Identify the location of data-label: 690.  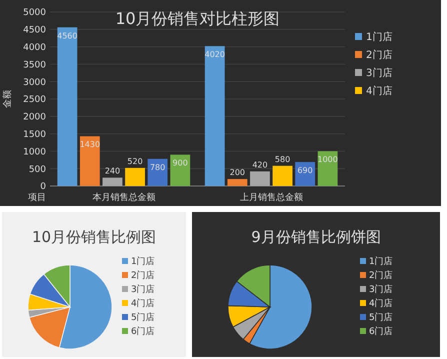
(305, 170).